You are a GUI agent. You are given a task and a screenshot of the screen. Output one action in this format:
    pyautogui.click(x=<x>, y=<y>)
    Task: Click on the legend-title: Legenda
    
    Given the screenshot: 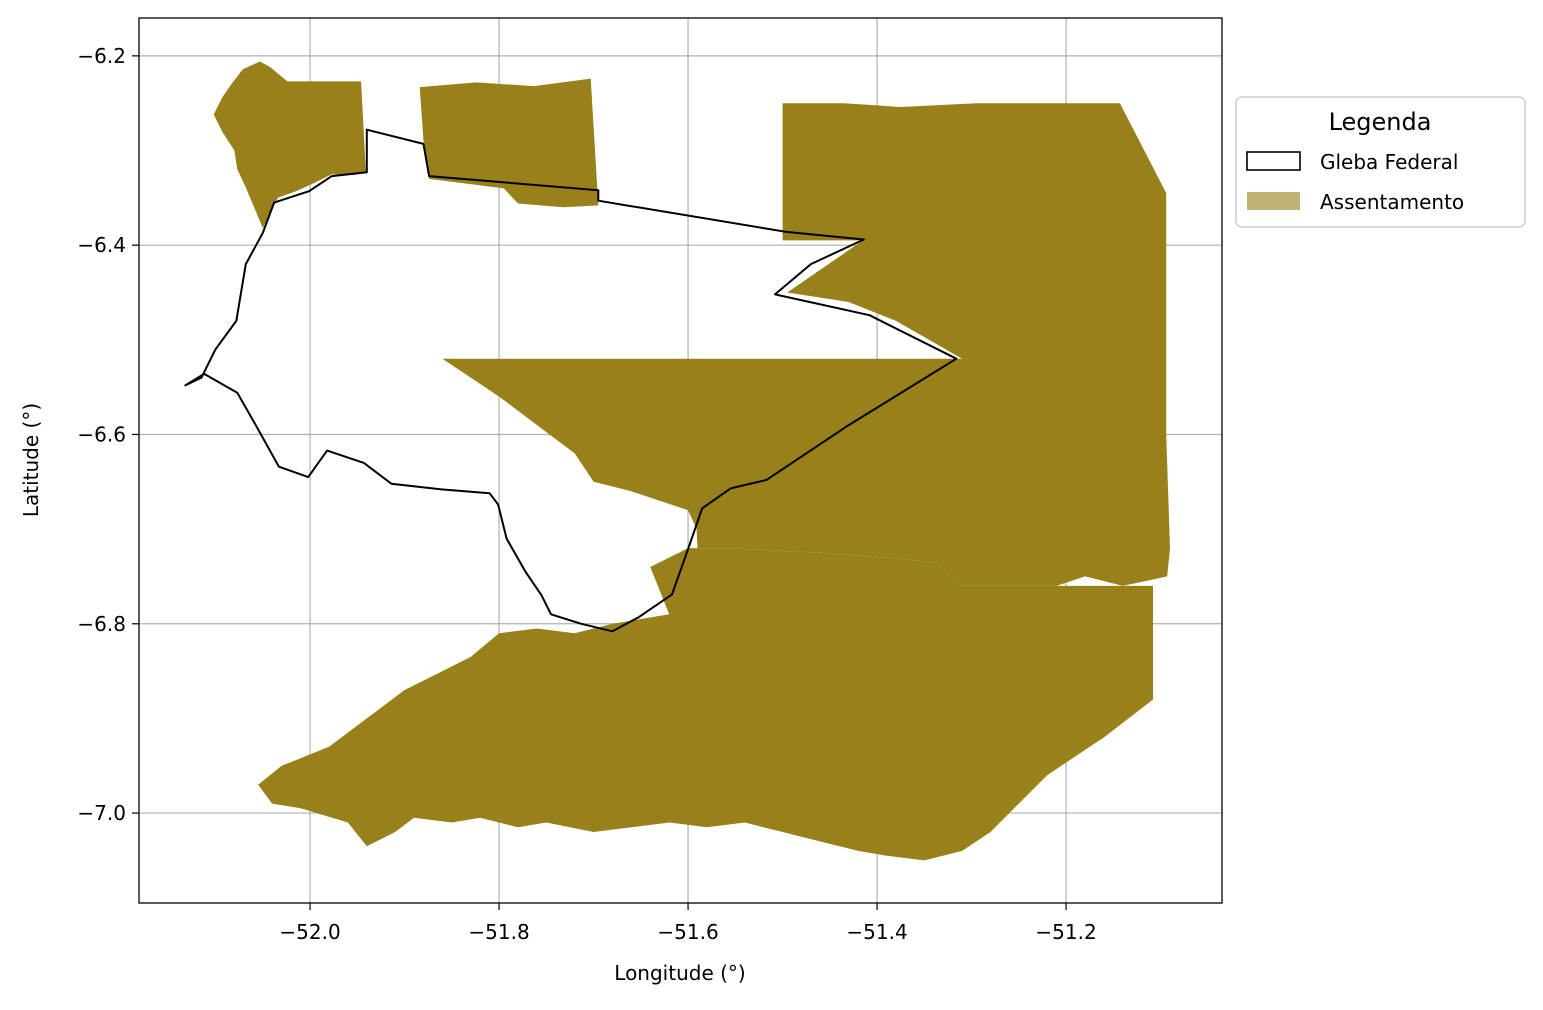 What is the action you would take?
    pyautogui.click(x=1380, y=122)
    